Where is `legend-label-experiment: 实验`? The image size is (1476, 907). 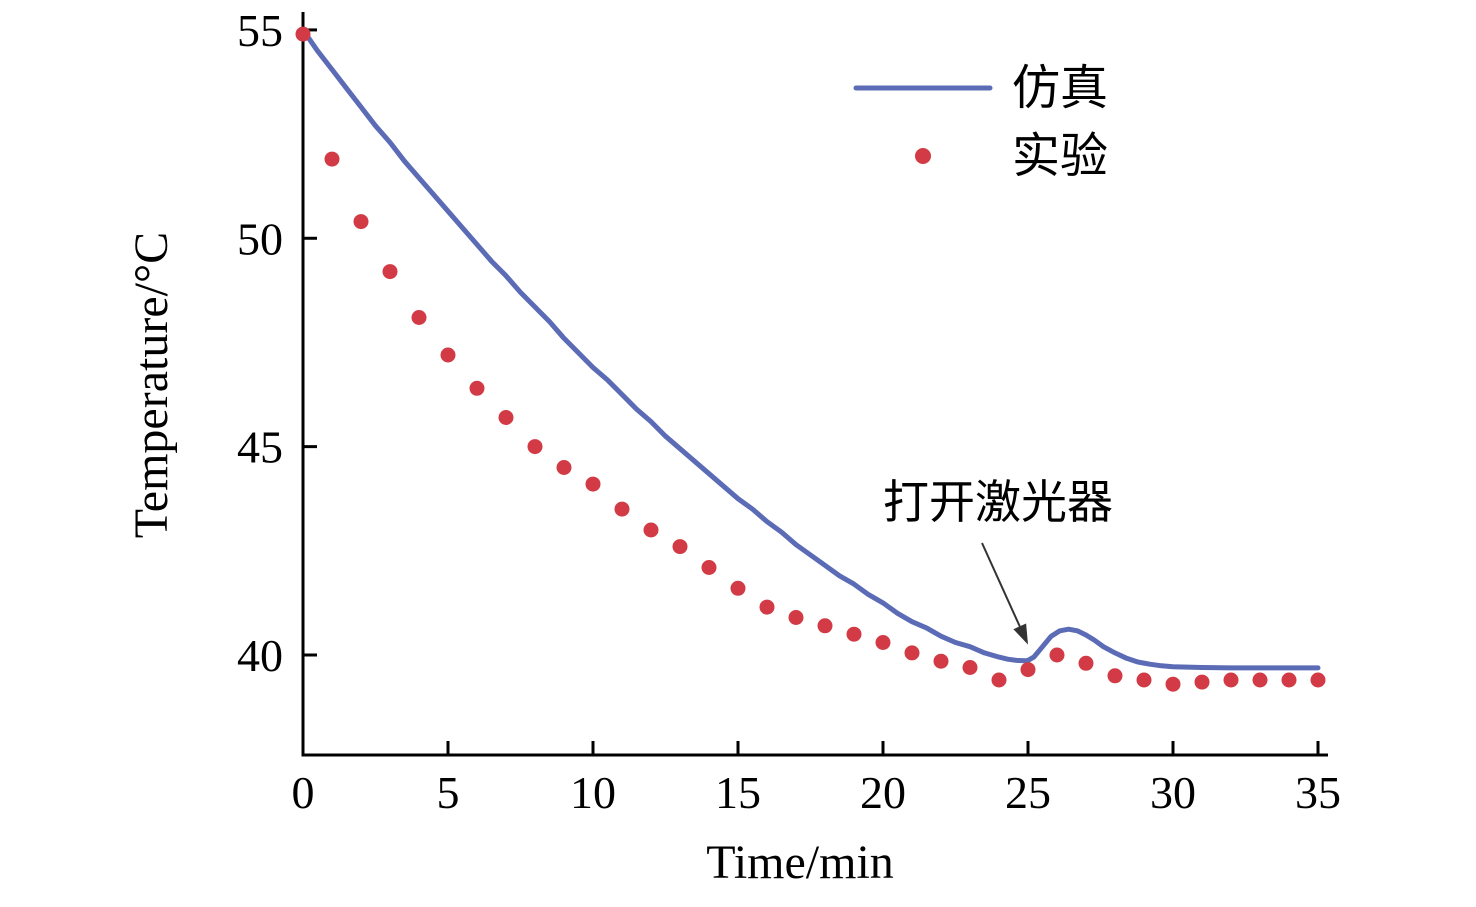
legend-label-experiment: 实验 is located at coordinates (1060, 156).